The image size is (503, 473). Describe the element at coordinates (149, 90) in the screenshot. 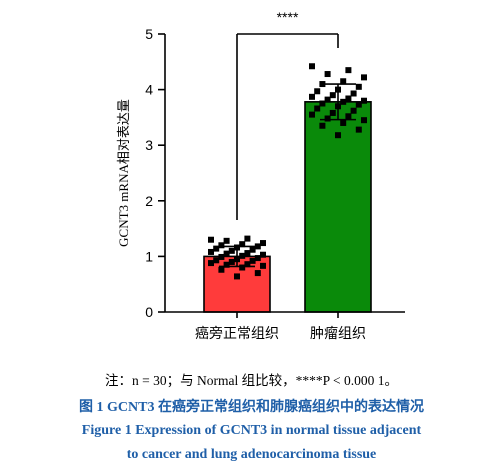

I see `y-tick-label: 4` at that location.